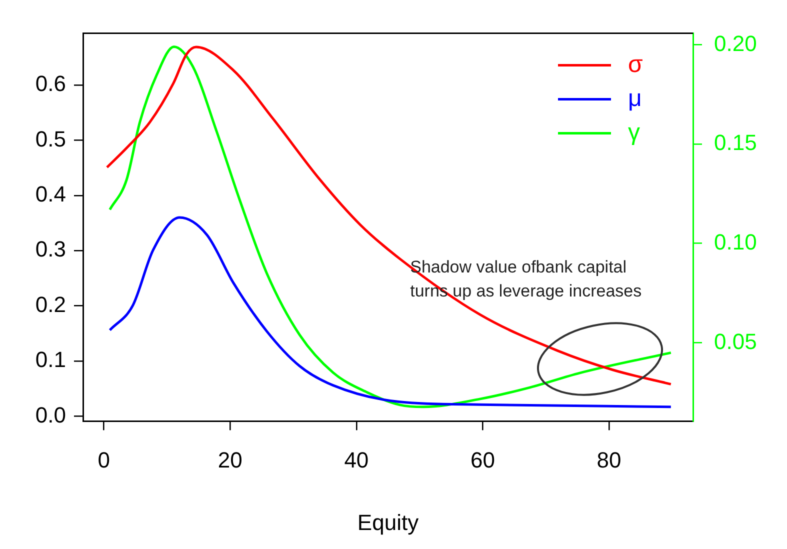 The height and width of the screenshot is (549, 787). Describe the element at coordinates (635, 98) in the screenshot. I see `legend-label: μ` at that location.